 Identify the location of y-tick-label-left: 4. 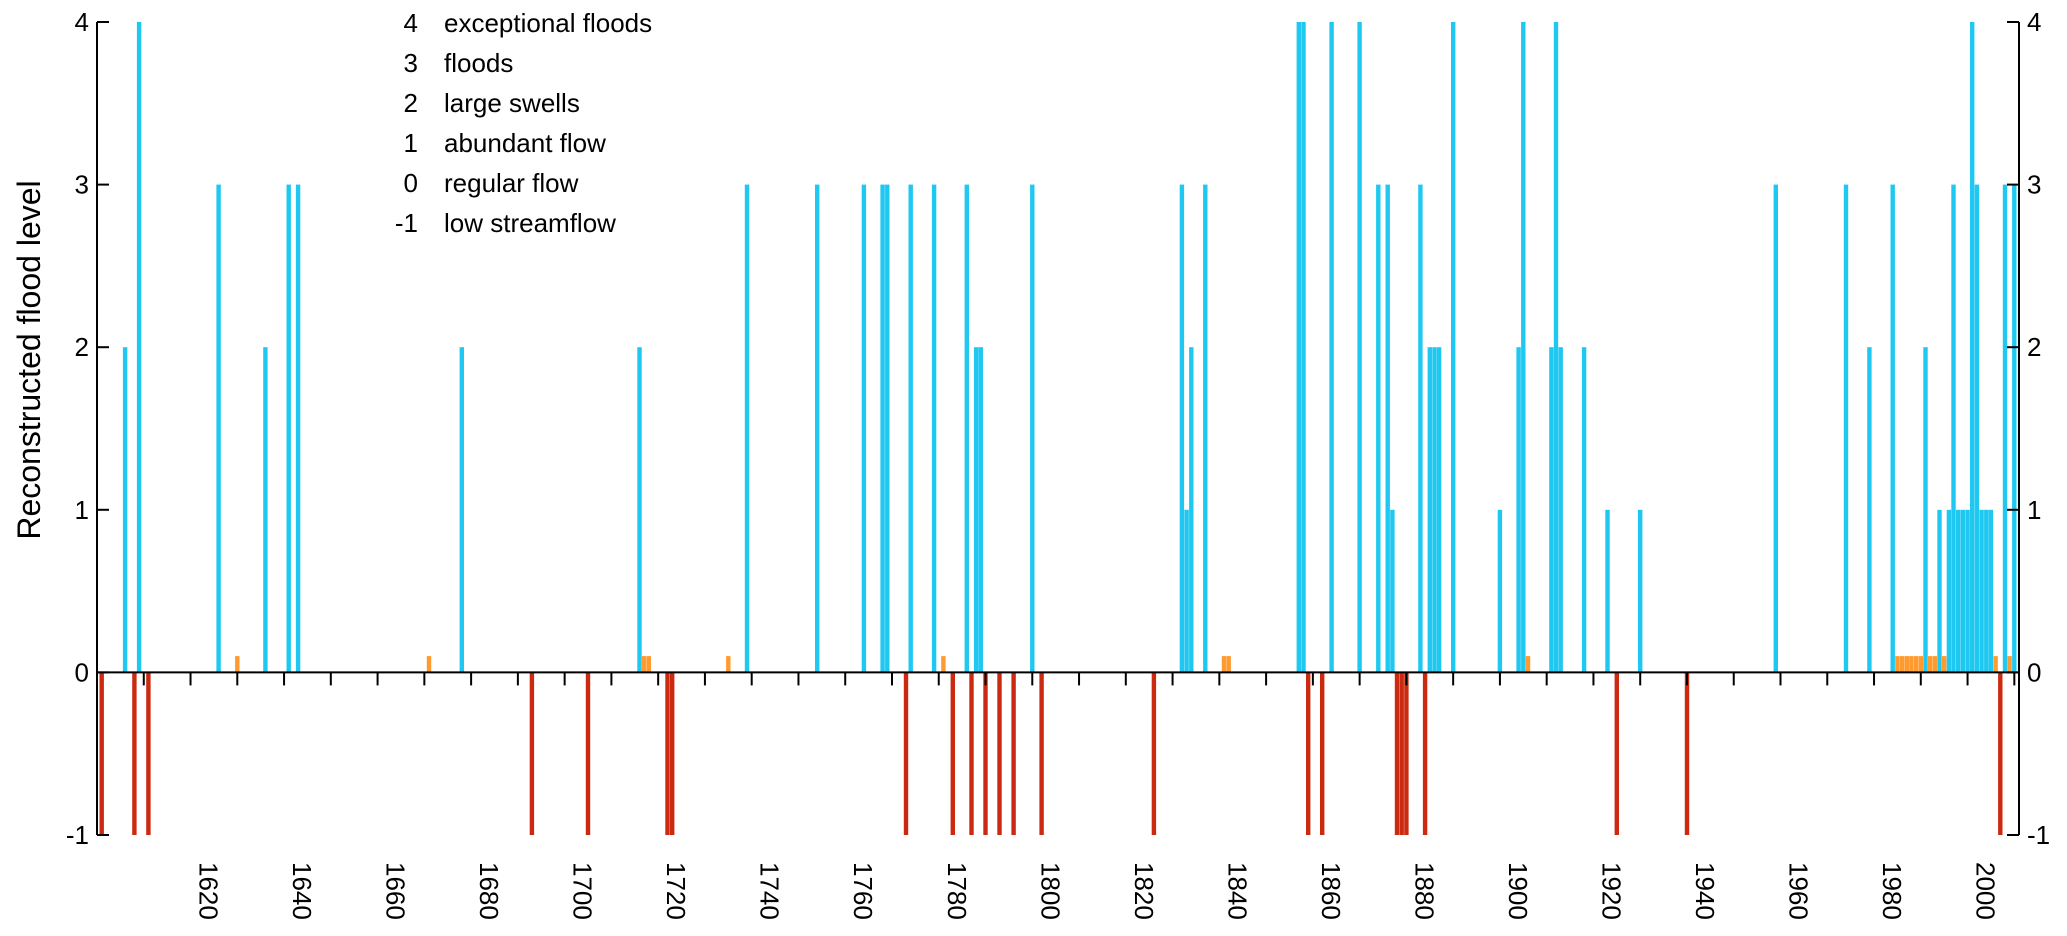
(82, 22).